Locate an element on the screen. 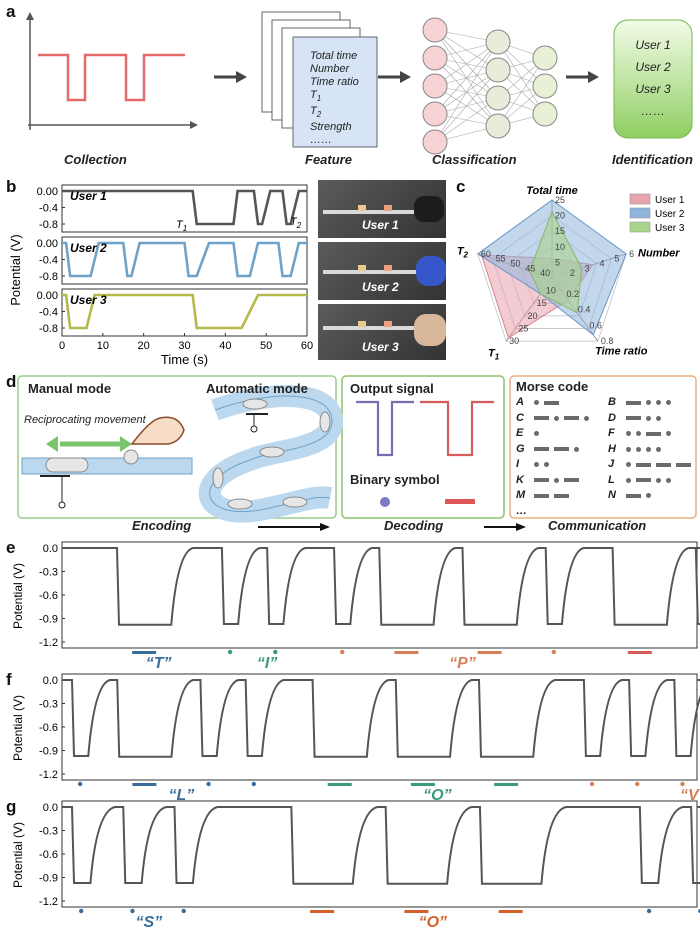  morse-letter: K is located at coordinates (520, 479).